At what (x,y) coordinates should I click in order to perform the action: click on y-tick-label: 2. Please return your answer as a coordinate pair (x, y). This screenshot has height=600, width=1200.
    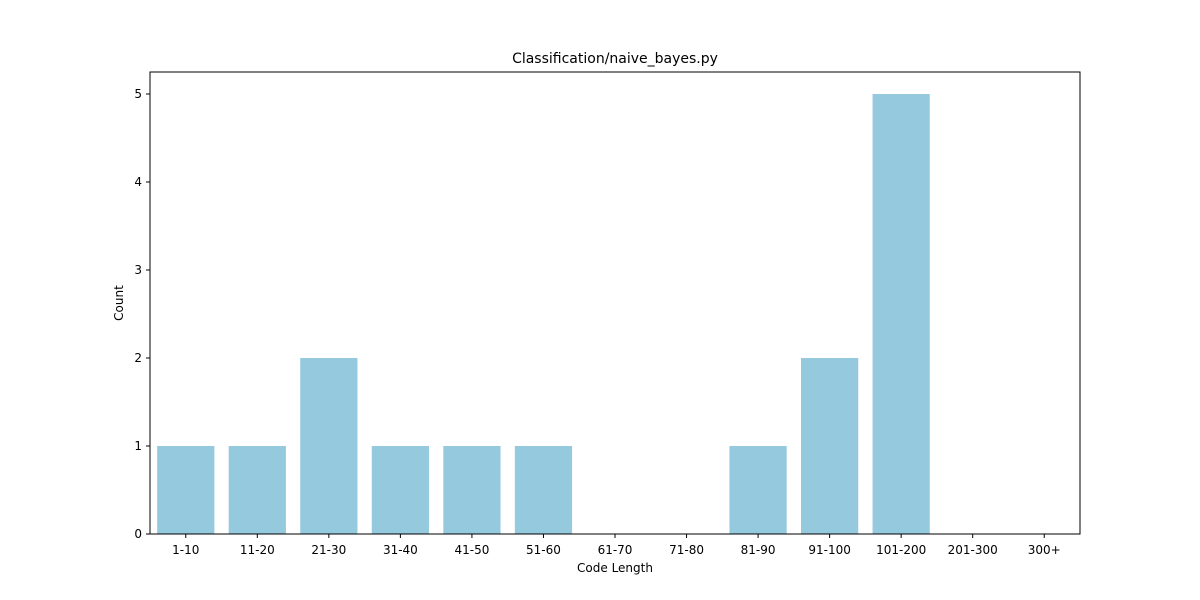
    Looking at the image, I should click on (138, 358).